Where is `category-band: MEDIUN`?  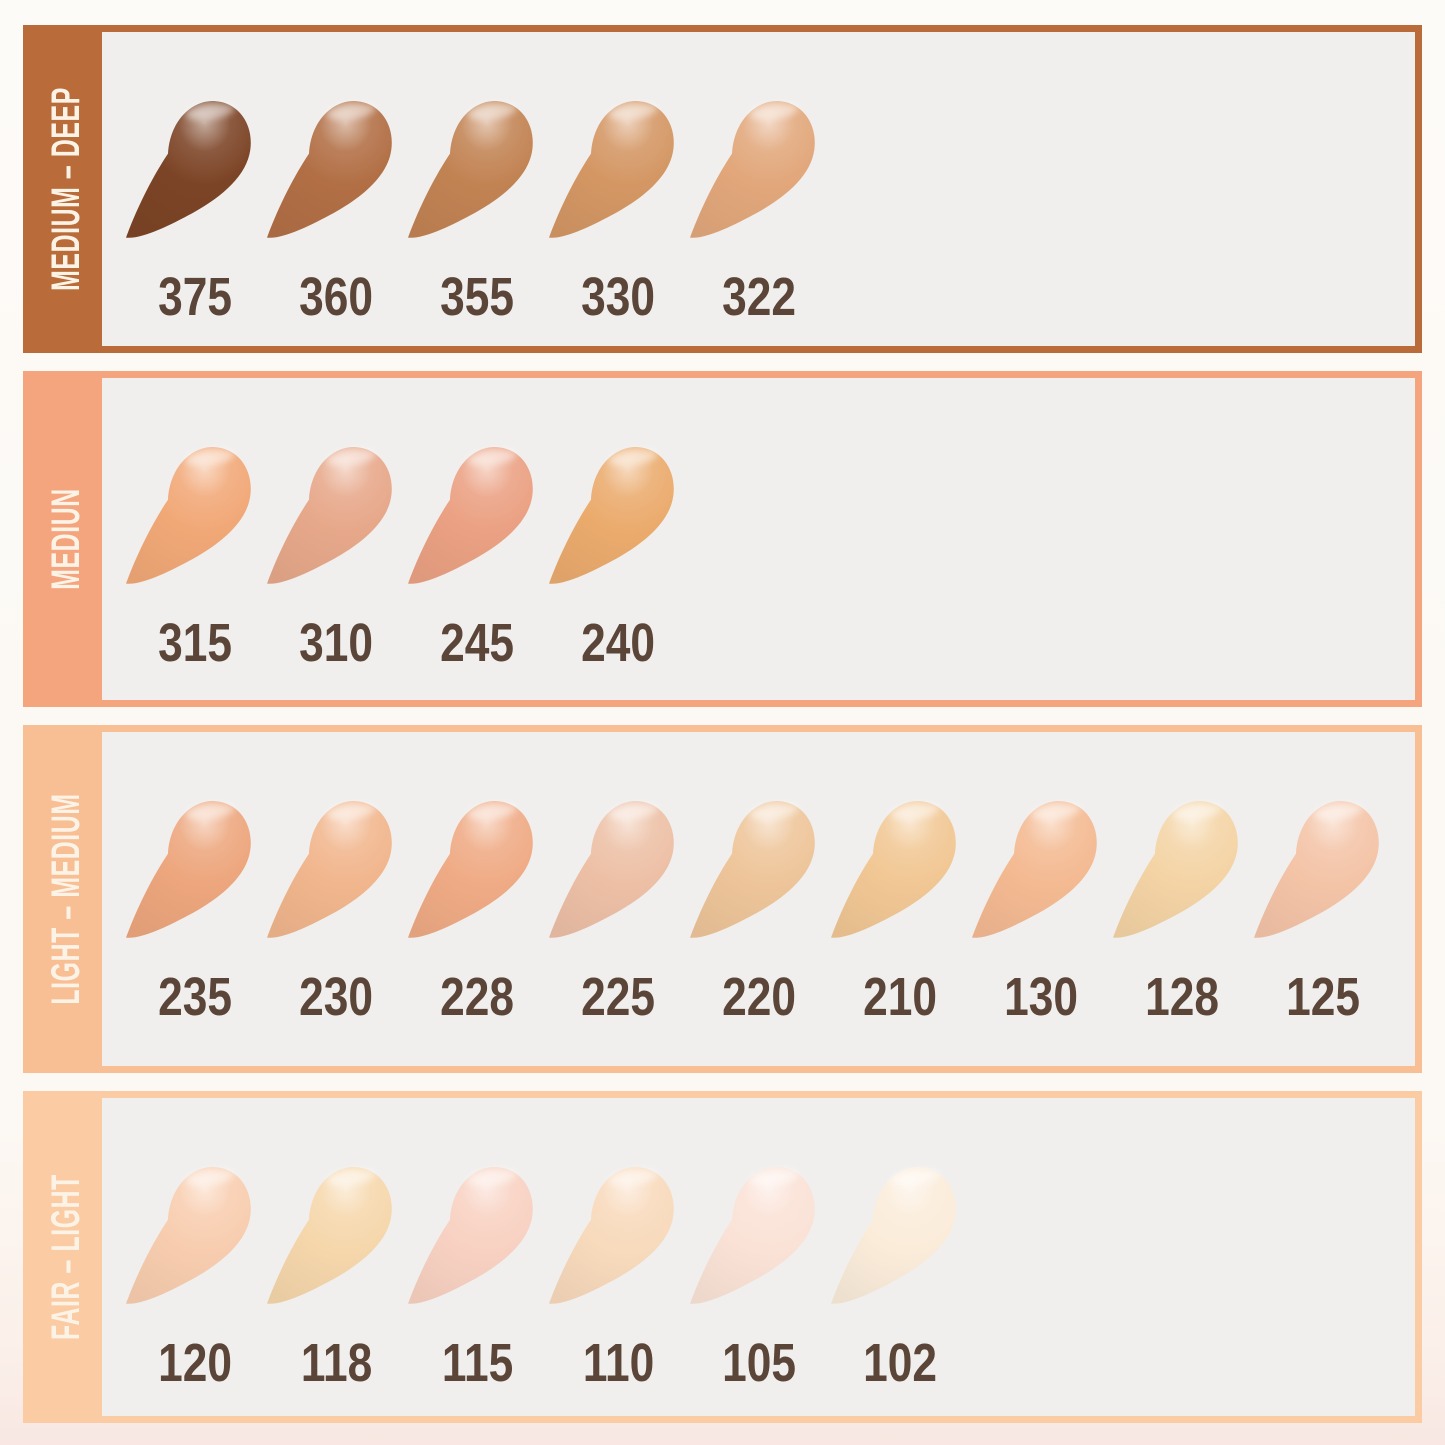 category-band: MEDIUN is located at coordinates (66, 539).